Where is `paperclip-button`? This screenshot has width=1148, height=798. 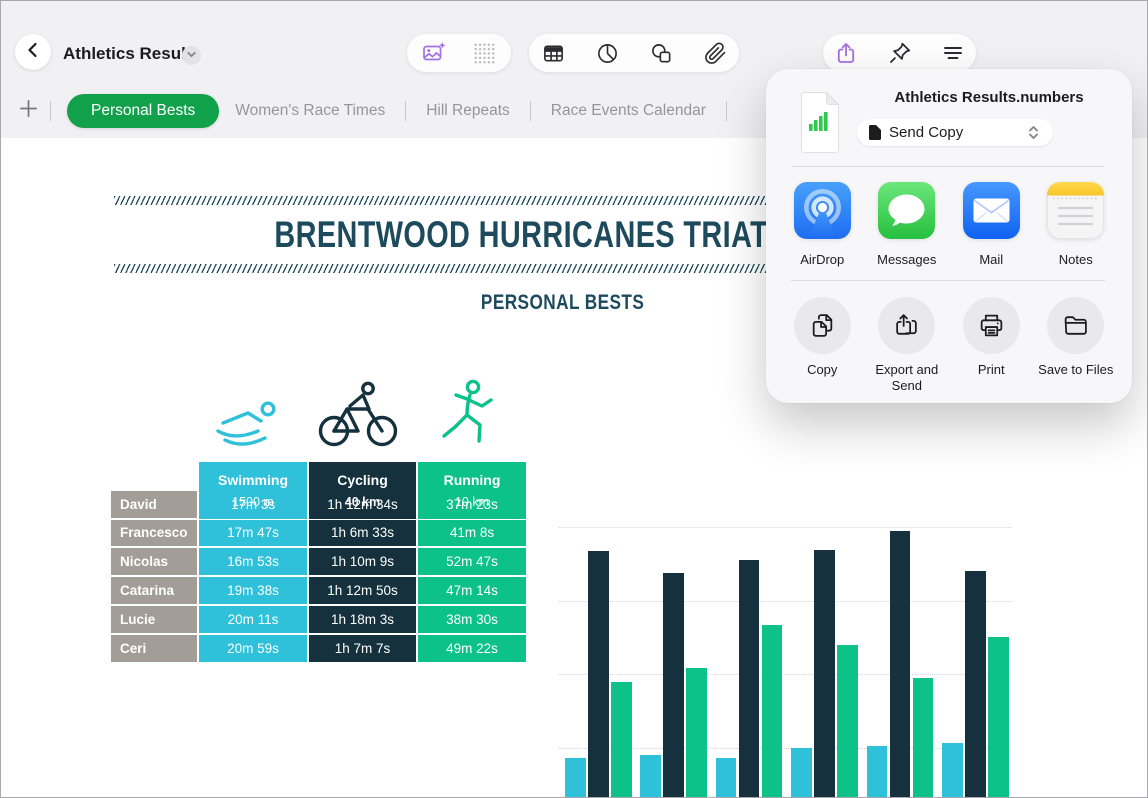 paperclip-button is located at coordinates (715, 53).